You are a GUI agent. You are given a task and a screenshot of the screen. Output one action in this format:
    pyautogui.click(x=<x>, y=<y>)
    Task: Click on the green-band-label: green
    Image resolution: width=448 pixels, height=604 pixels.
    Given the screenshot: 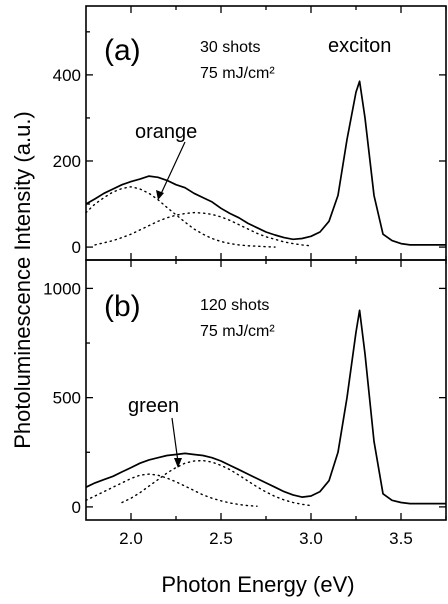 What is the action you would take?
    pyautogui.click(x=153, y=406)
    